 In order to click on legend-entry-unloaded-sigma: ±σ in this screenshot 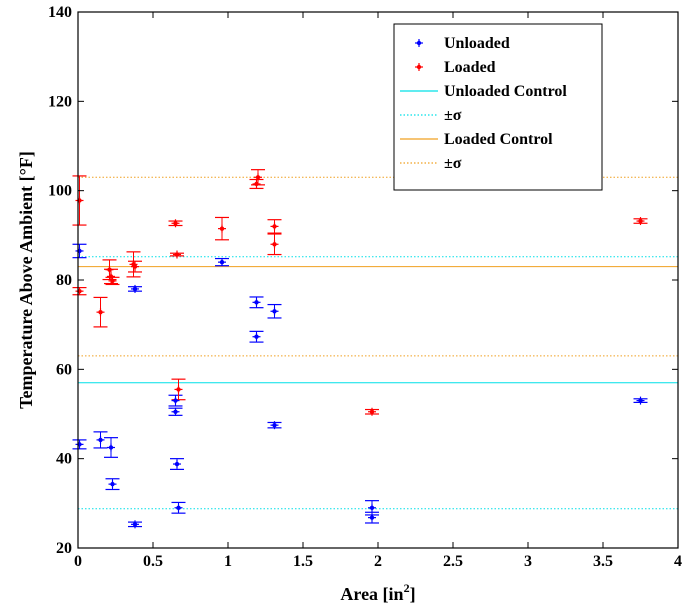, I will do `click(431, 115)`.